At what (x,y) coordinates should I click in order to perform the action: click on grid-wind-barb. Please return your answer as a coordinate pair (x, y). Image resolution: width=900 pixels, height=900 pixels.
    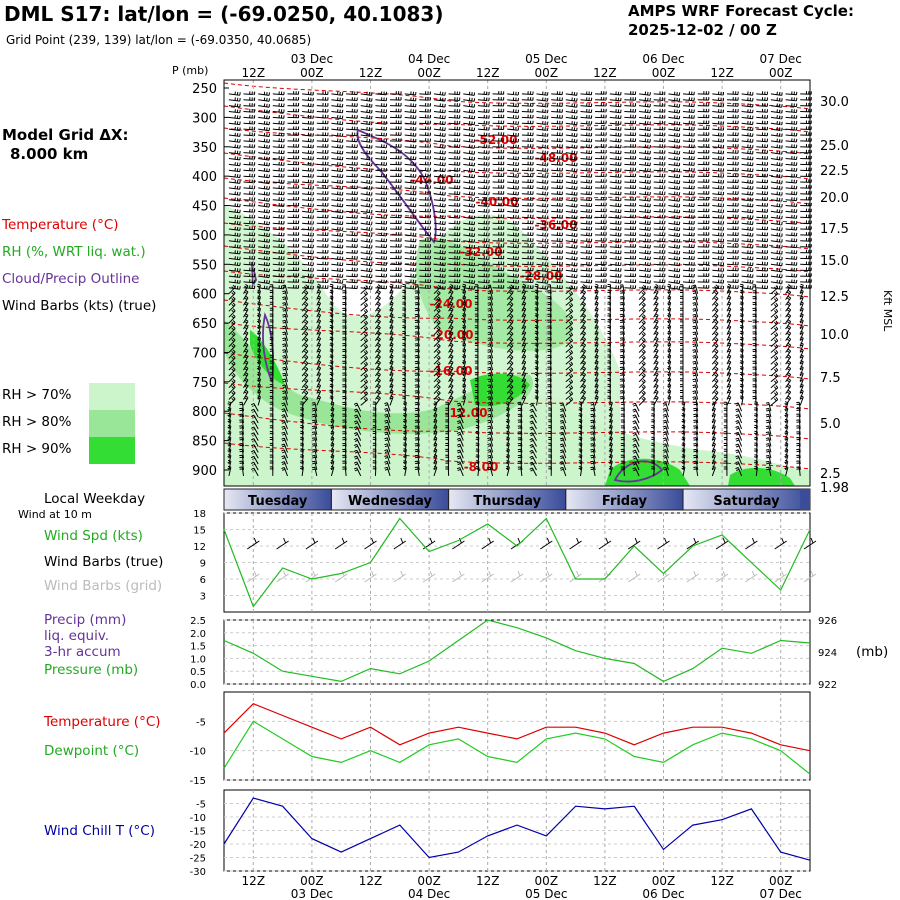
    Looking at the image, I should click on (546, 576).